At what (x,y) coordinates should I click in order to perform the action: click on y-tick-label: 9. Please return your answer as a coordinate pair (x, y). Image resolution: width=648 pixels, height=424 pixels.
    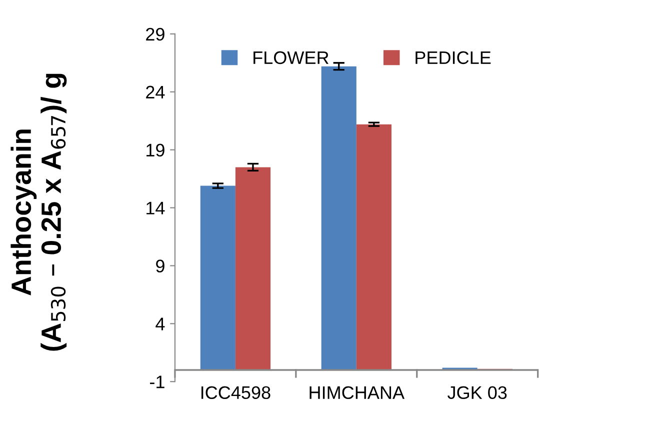
    Looking at the image, I should click on (160, 266).